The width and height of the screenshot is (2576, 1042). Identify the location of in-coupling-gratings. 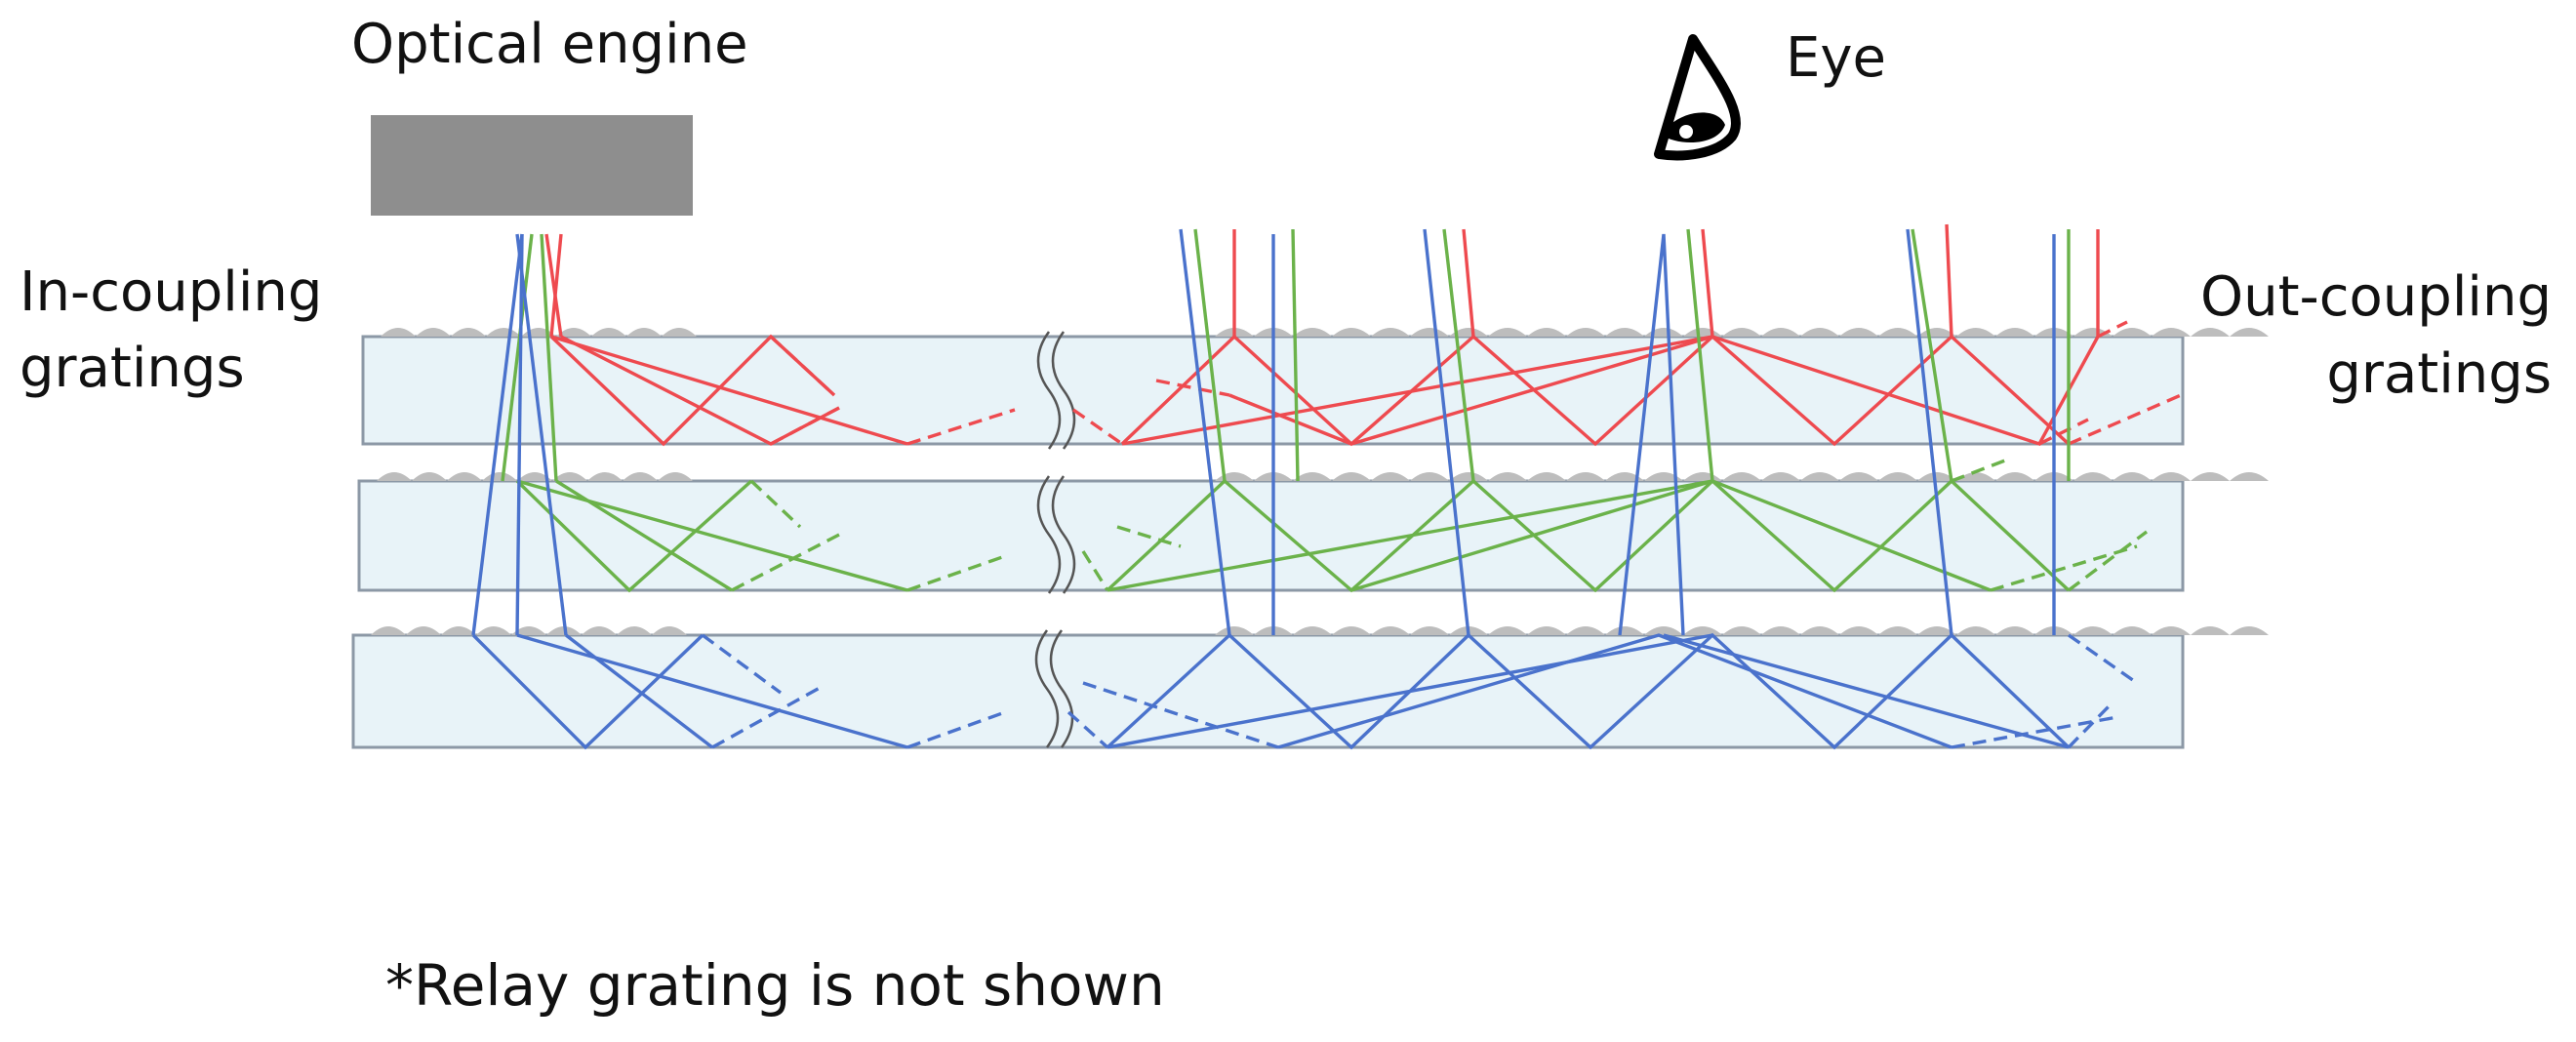
(534, 482).